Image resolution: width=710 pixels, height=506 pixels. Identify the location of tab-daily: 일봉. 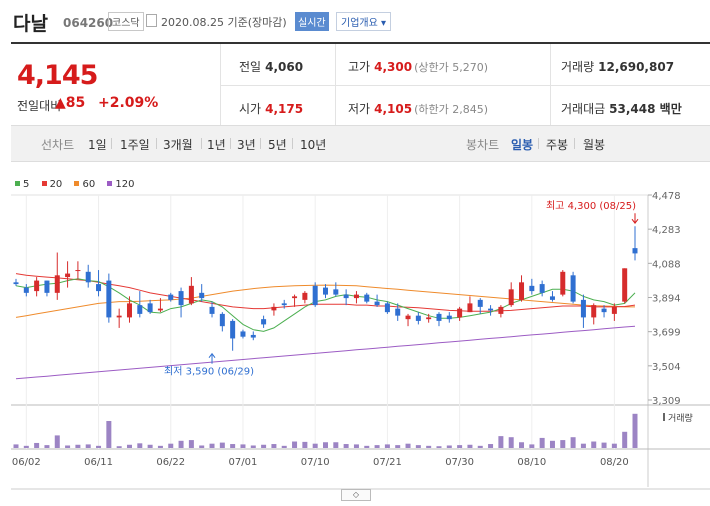
(522, 145).